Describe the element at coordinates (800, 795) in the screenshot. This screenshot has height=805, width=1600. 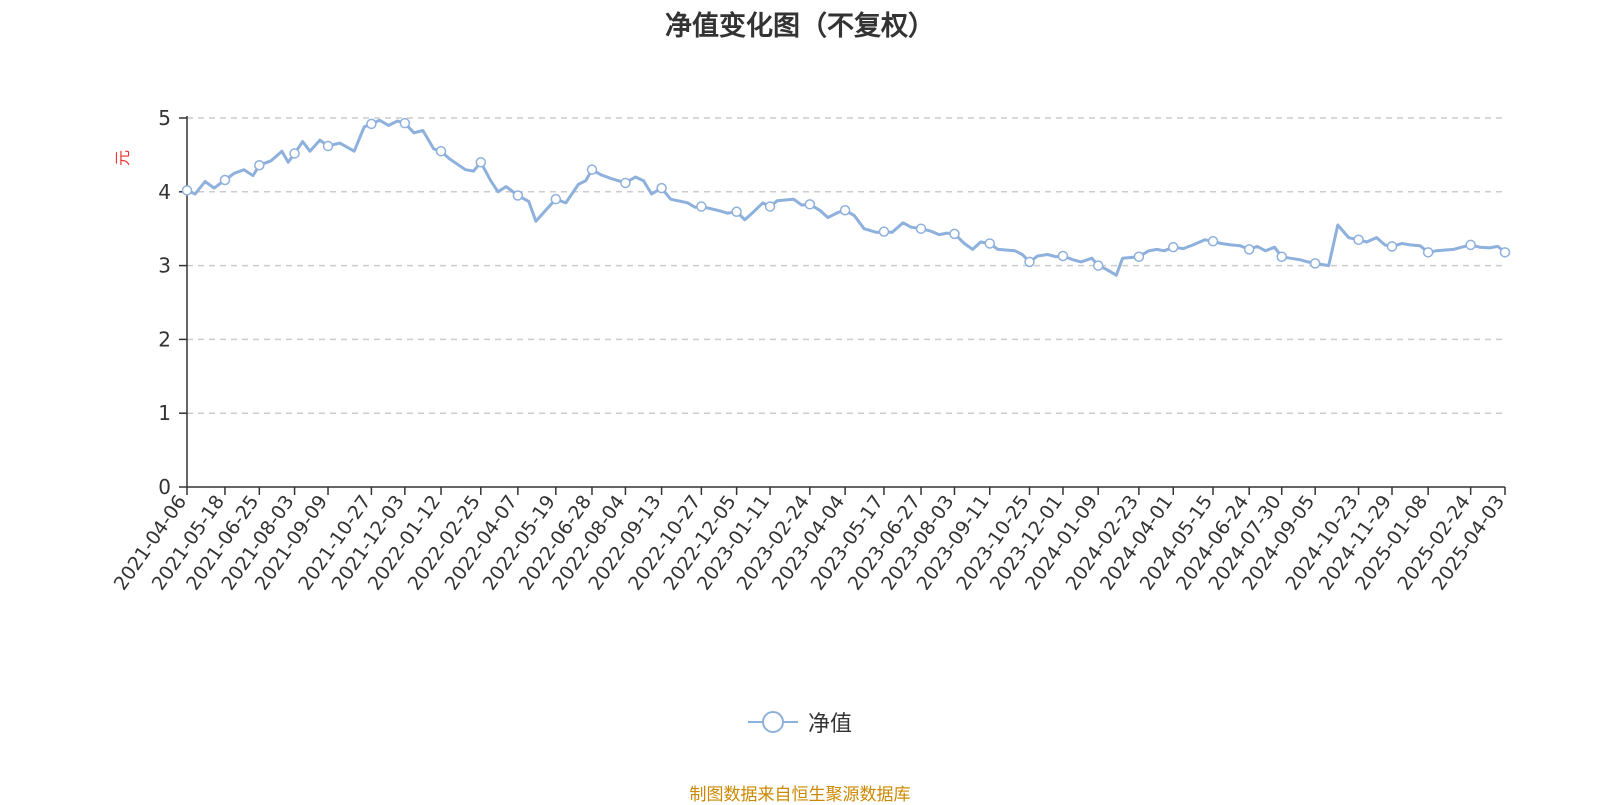
I see `source-note: 制图数据来自恒生聚源数据库` at that location.